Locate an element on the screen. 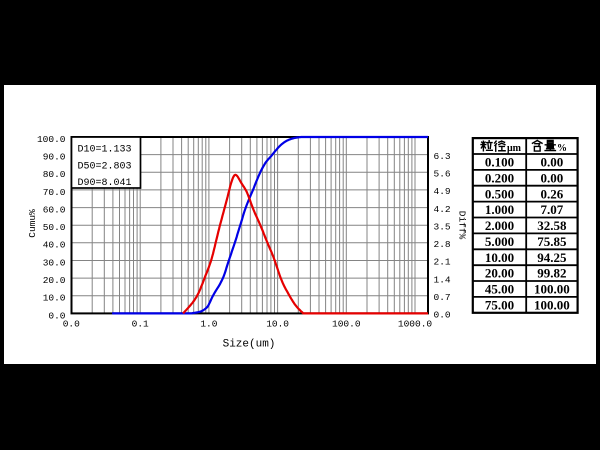 This screenshot has width=600, height=450. svg-text: Diff% is located at coordinates (462, 225).